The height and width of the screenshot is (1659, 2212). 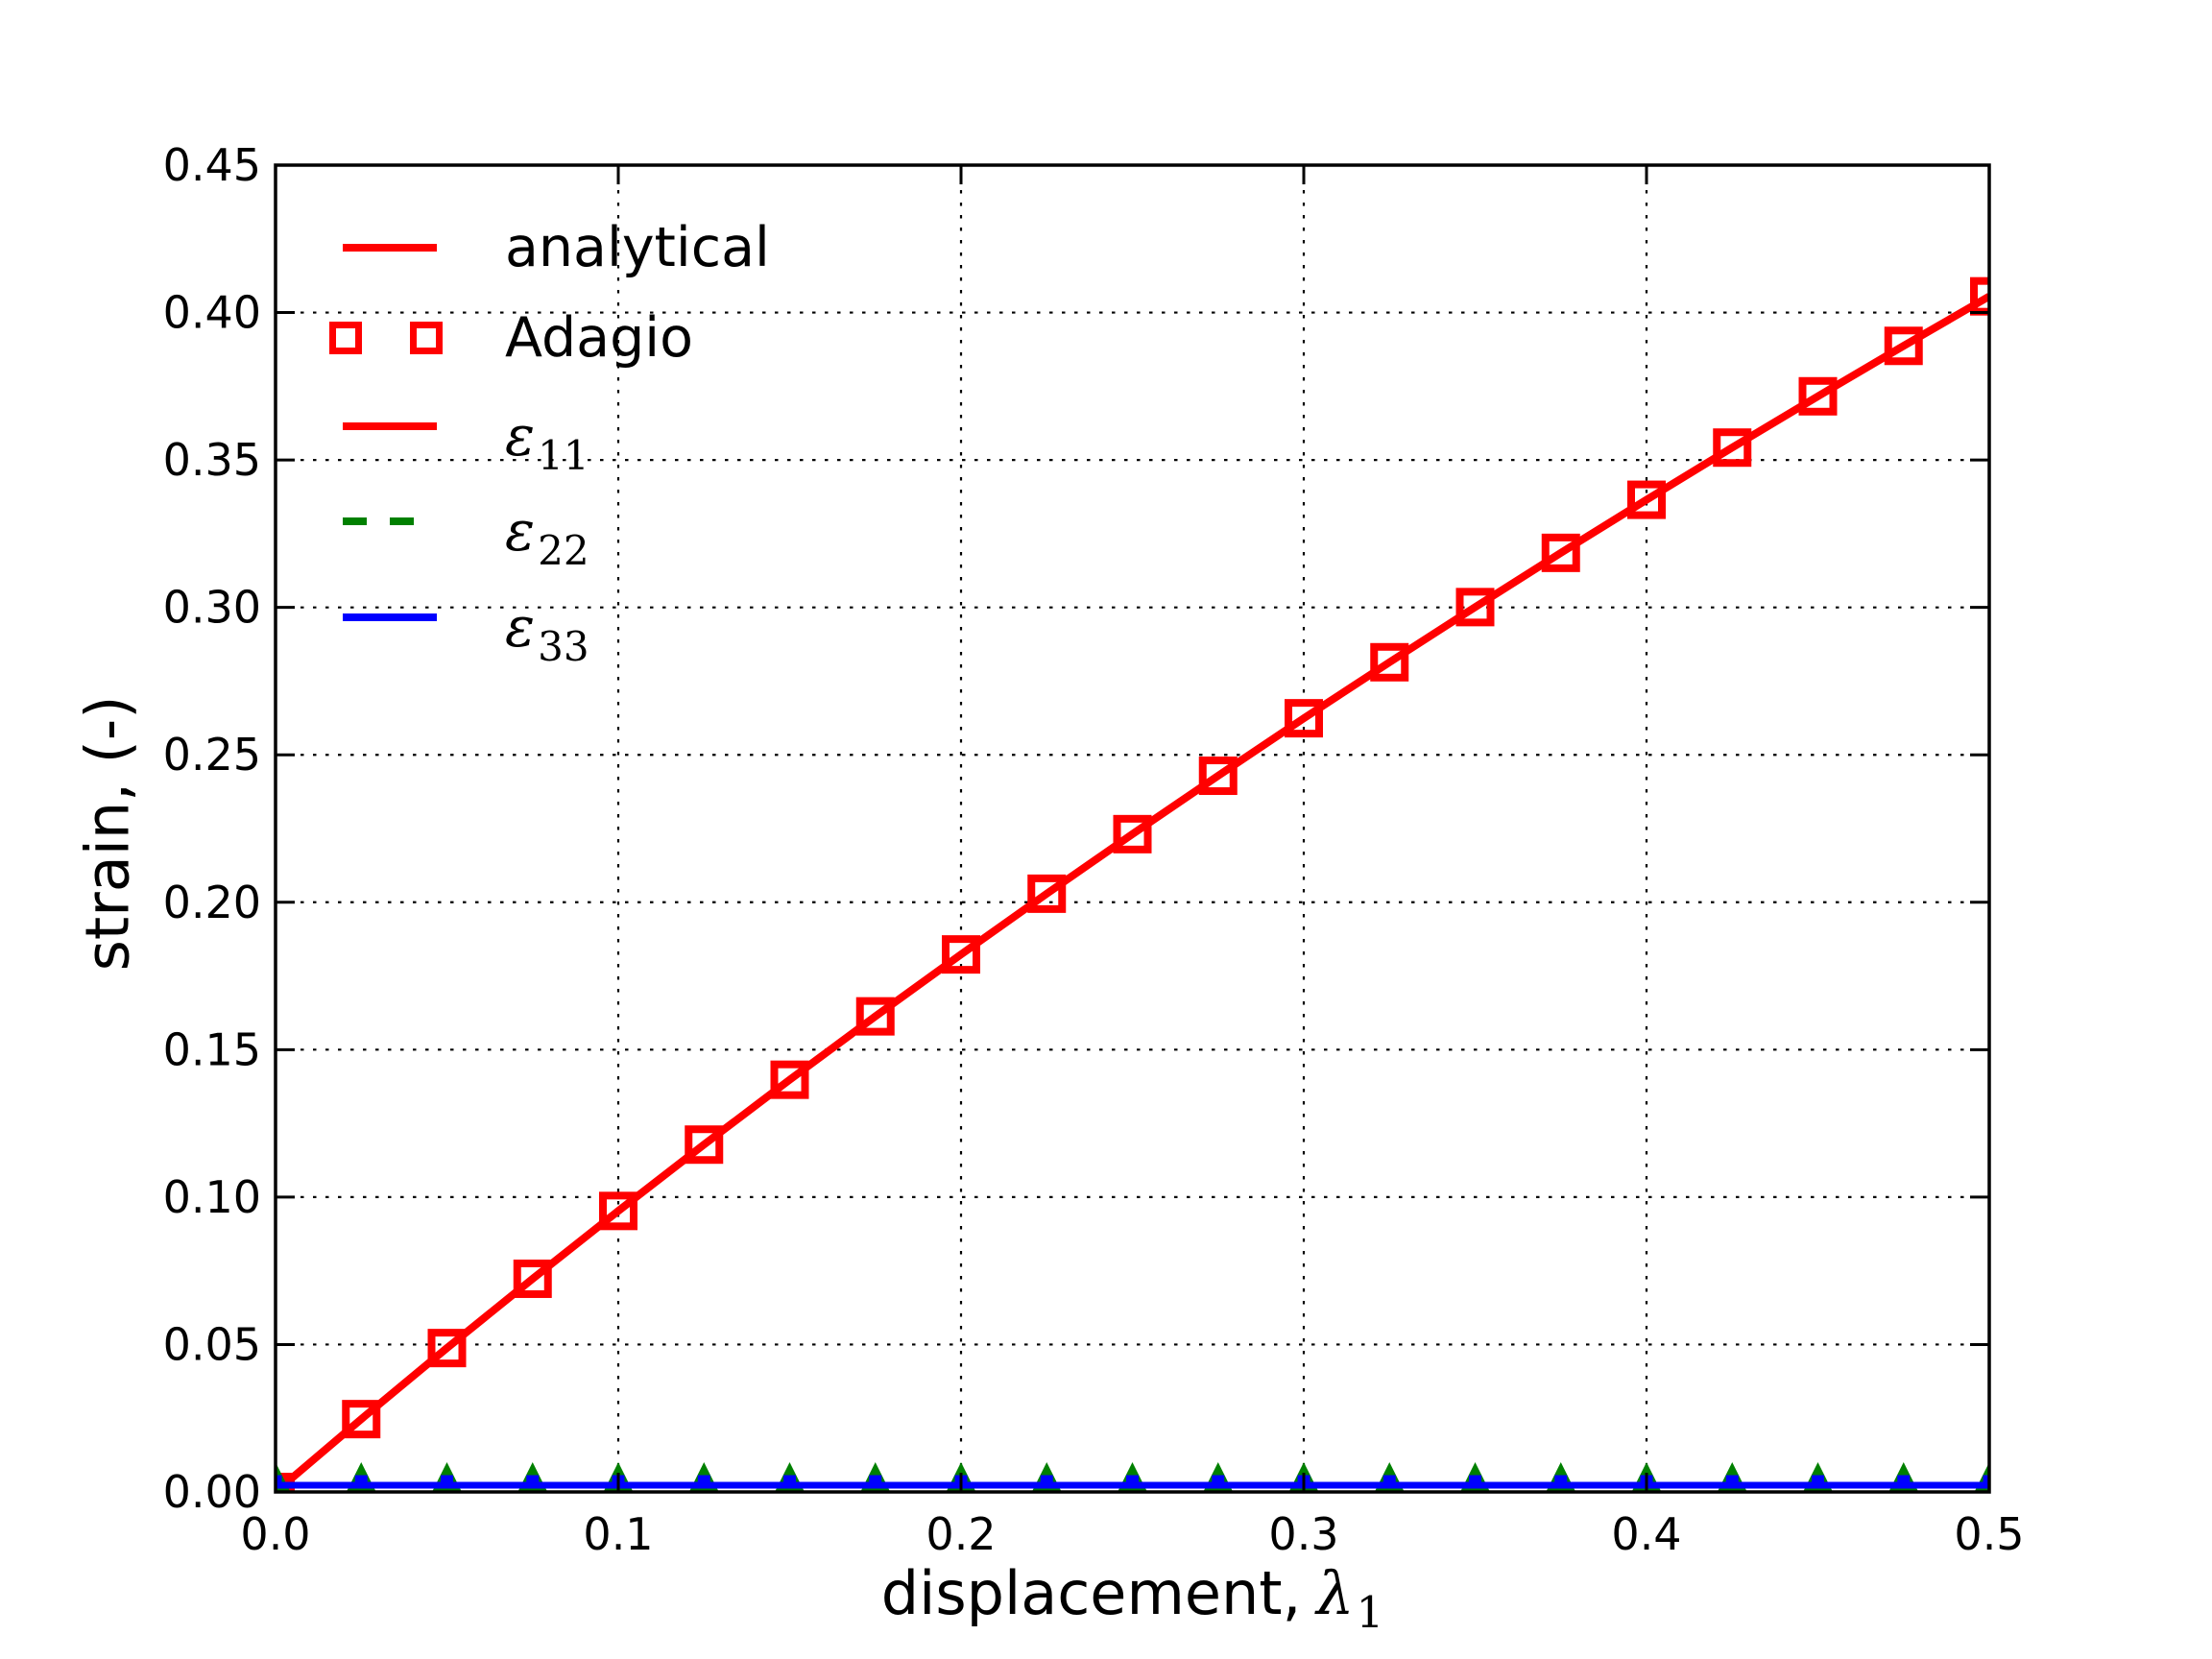 I want to click on svg-text: 0.00, so click(x=212, y=1492).